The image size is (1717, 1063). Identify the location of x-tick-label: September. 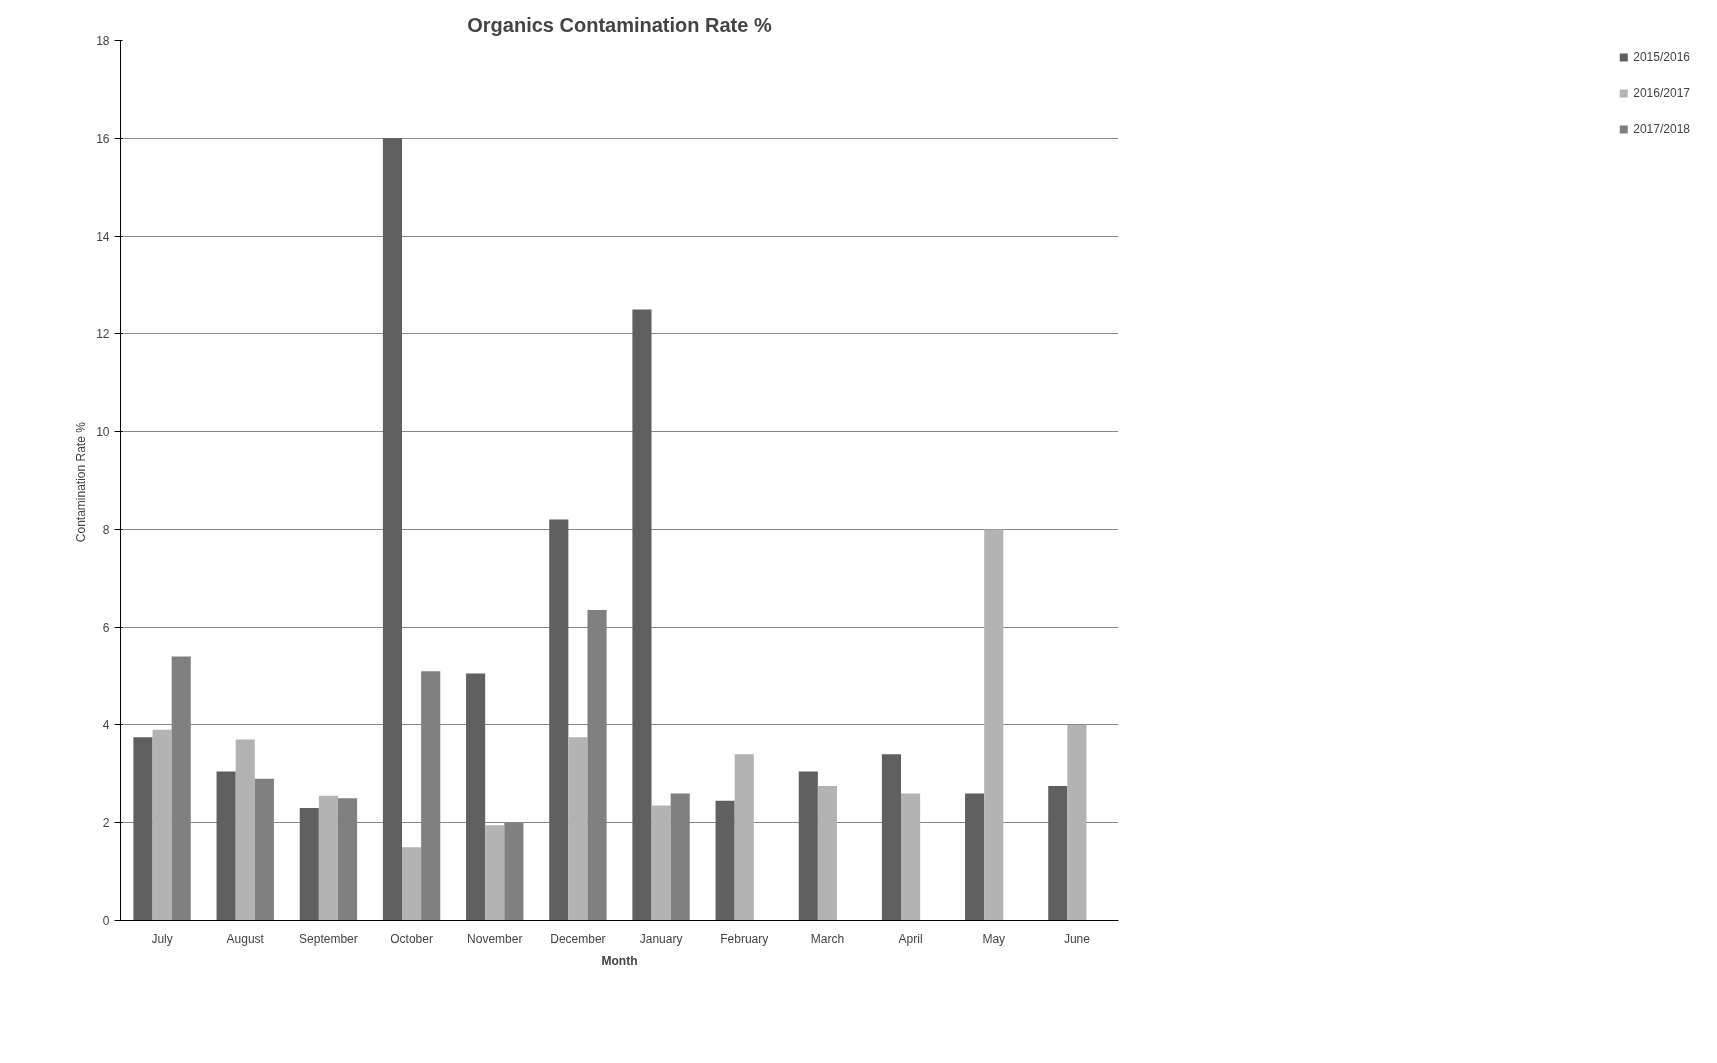
(328, 938).